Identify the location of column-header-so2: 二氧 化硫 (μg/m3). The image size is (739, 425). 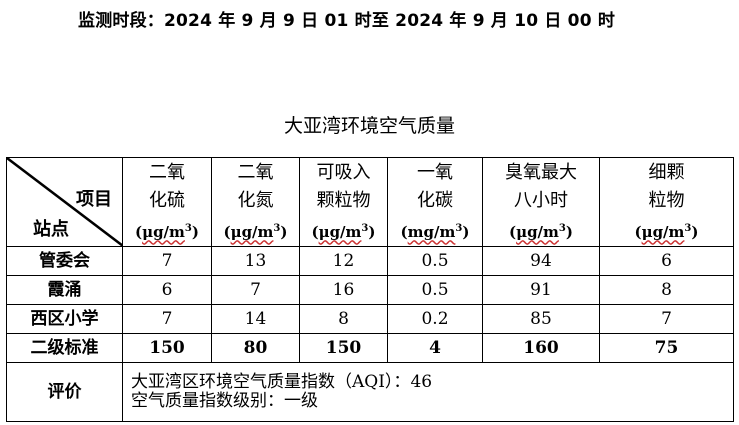
(167, 202).